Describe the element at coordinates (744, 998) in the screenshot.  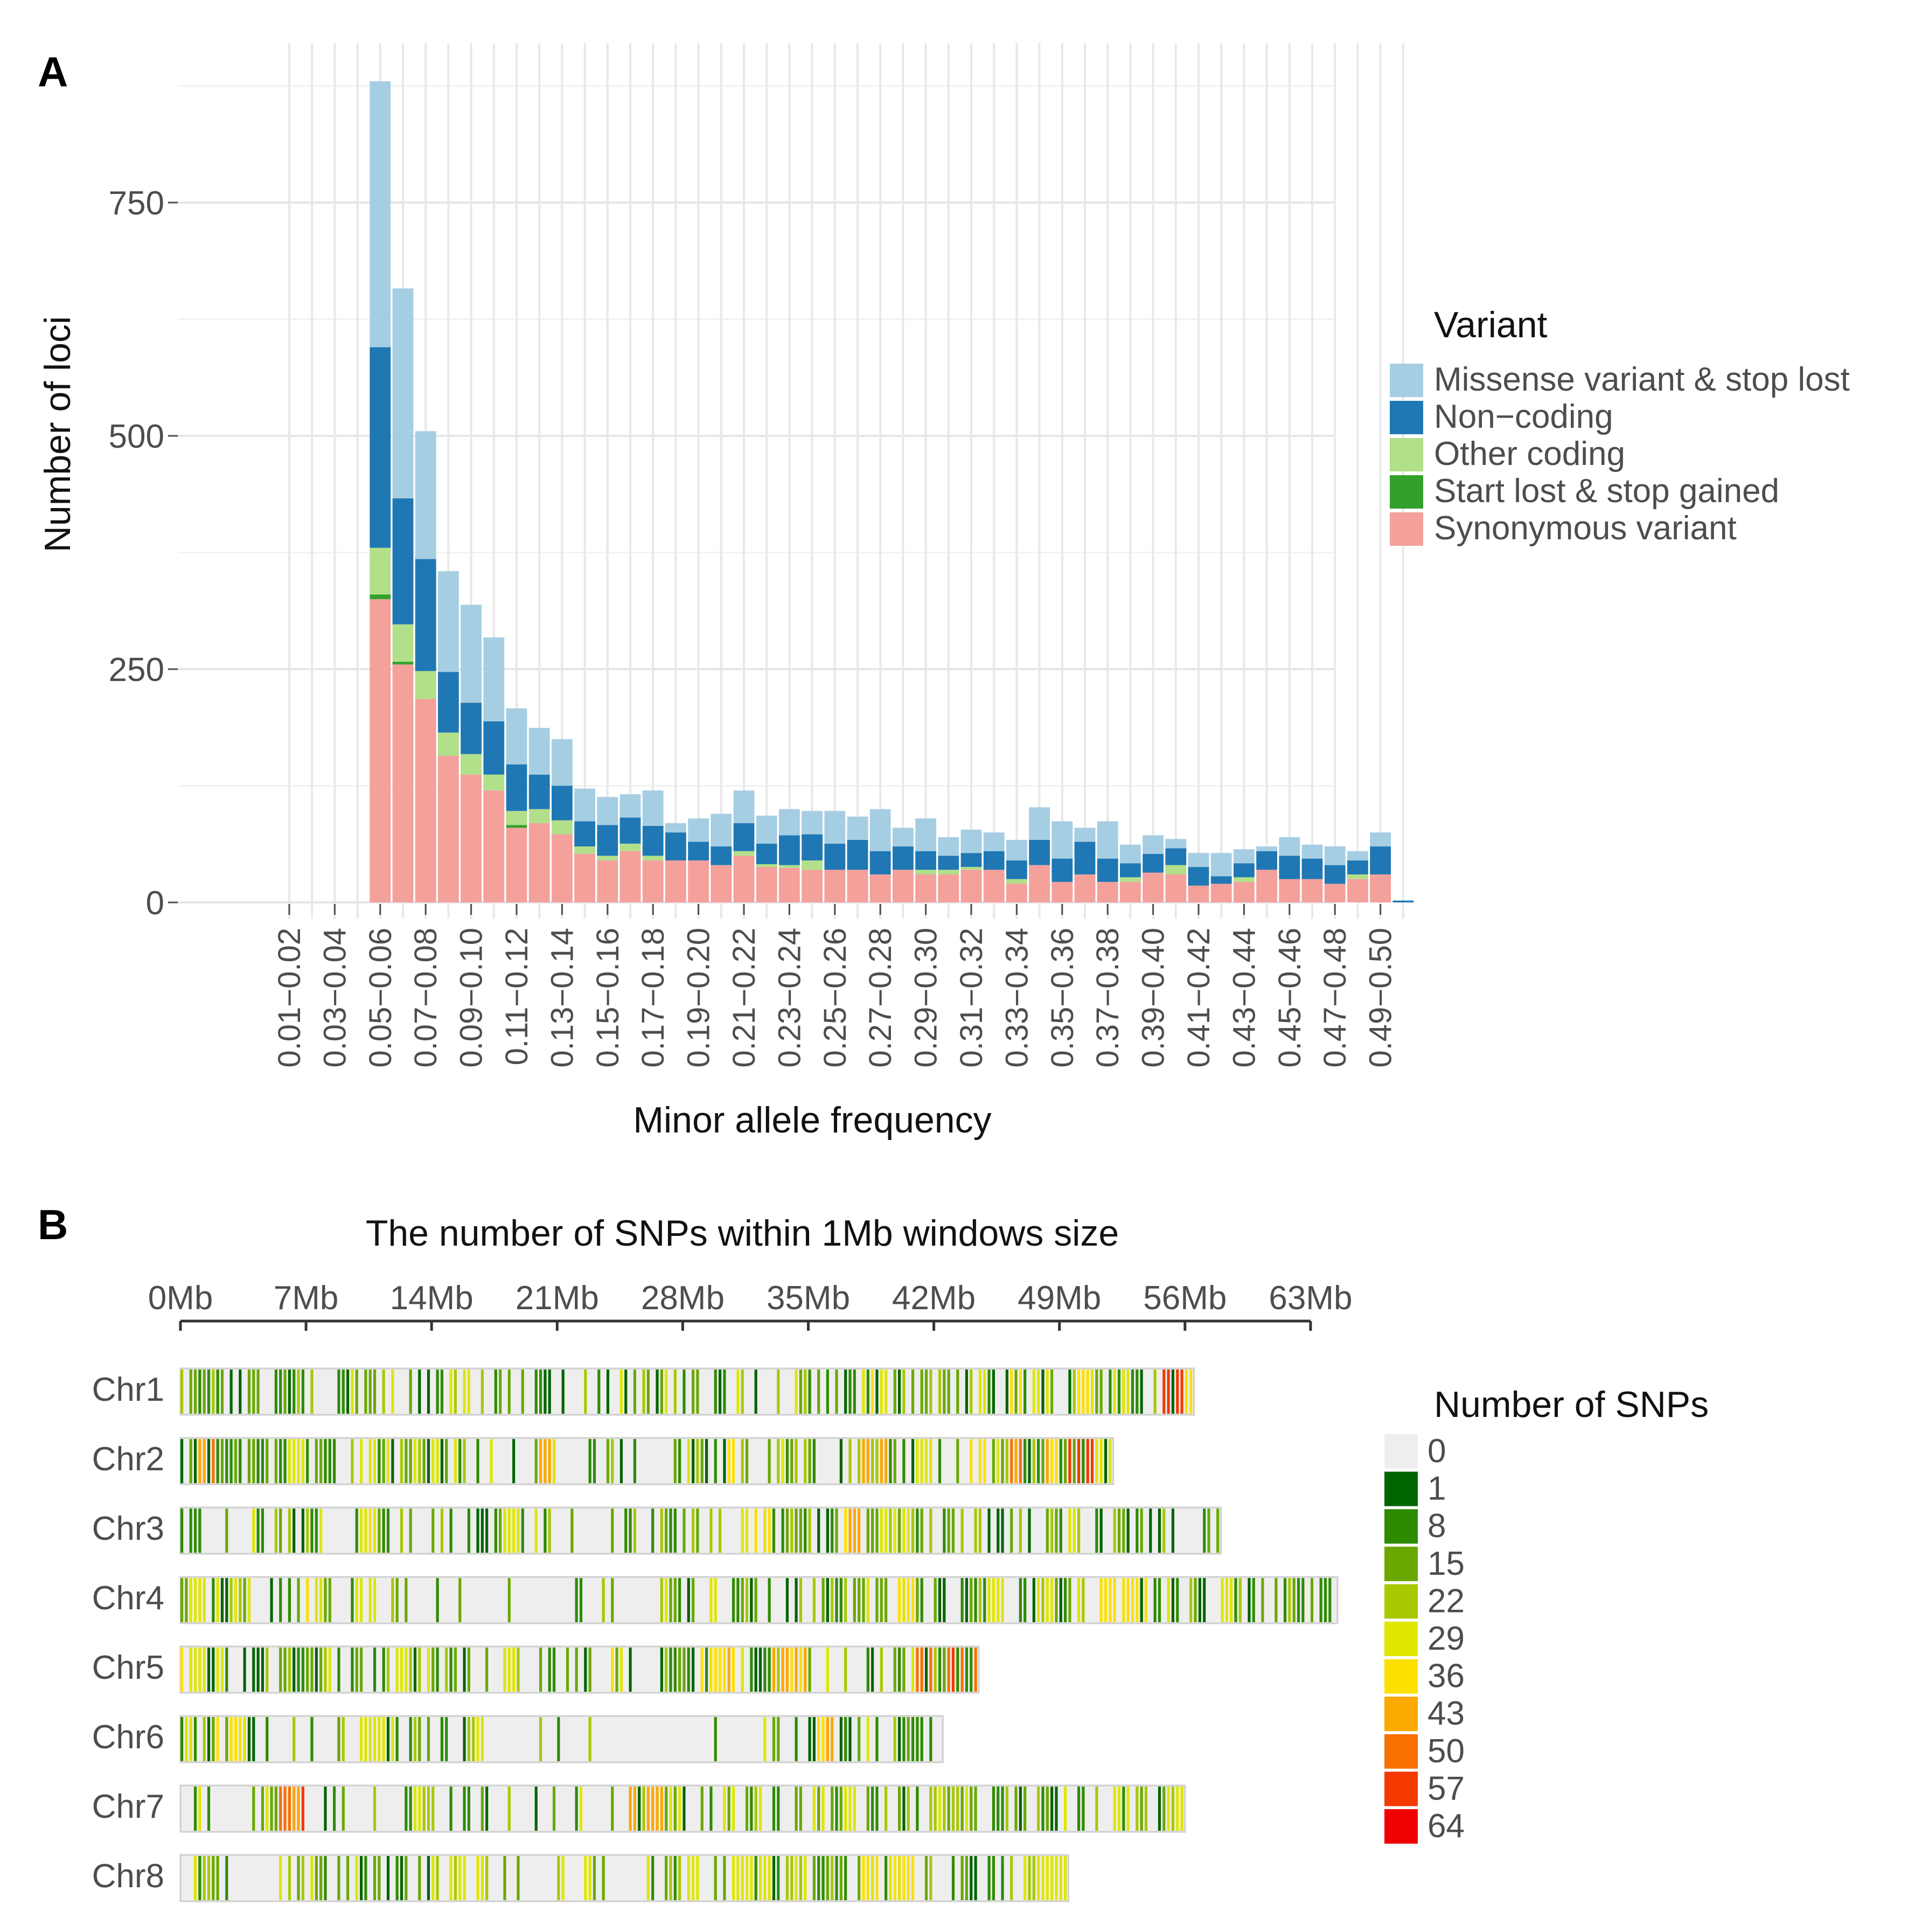
I see `x-tick-label: 0.21−0.22` at that location.